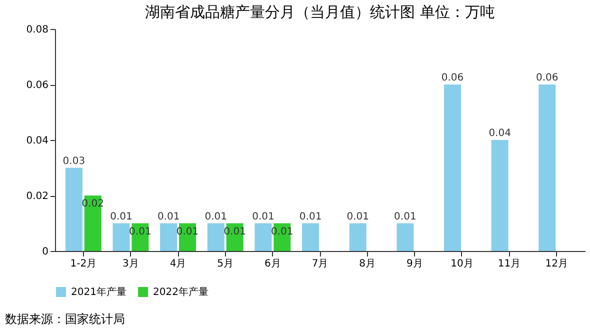 The height and width of the screenshot is (330, 590). Describe the element at coordinates (225, 264) in the screenshot. I see `x-tick-label: 5月` at that location.